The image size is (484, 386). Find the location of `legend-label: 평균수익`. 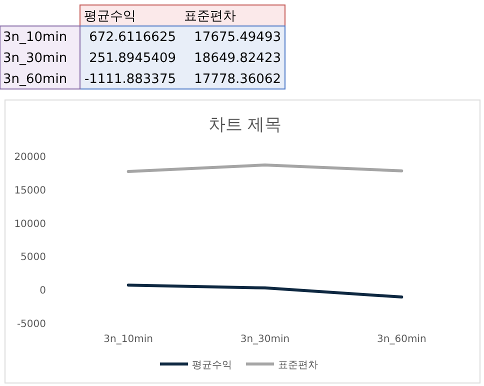

legend-label: 평균수익 is located at coordinates (212, 365).